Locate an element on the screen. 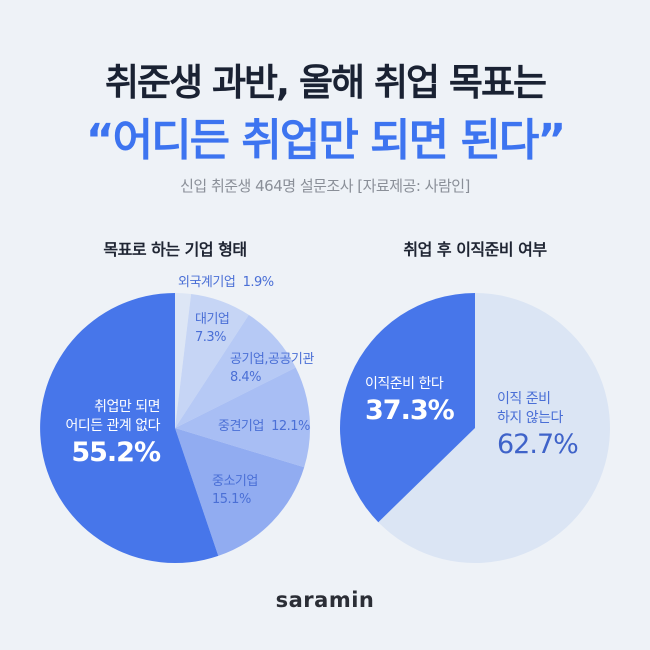  slice-anywhere is located at coordinates (129, 428).